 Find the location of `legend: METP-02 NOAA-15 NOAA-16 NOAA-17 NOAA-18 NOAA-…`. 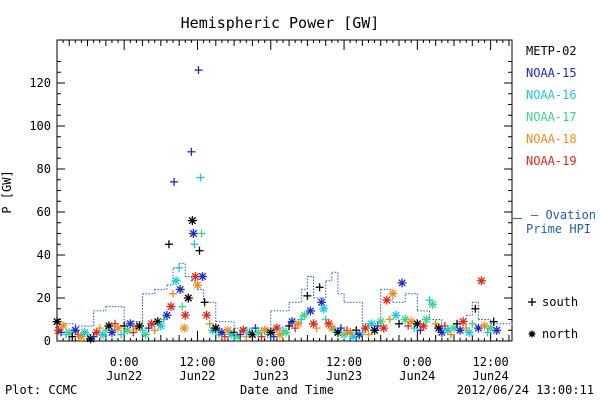

legend: METP-02 NOAA-15 NOAA-16 NOAA-17 NOAA-18 NOAA-… is located at coordinates (551, 106).